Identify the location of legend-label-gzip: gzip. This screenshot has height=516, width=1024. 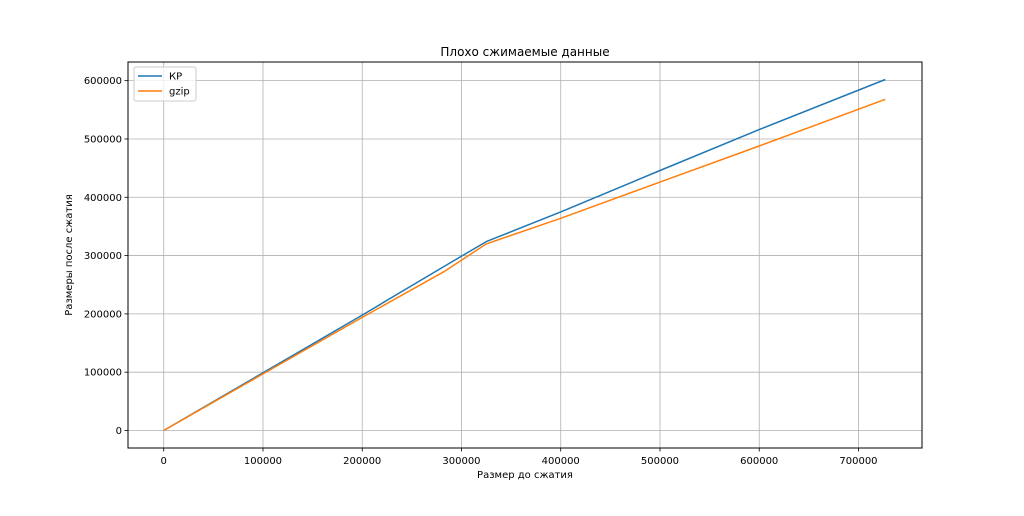
(179, 92).